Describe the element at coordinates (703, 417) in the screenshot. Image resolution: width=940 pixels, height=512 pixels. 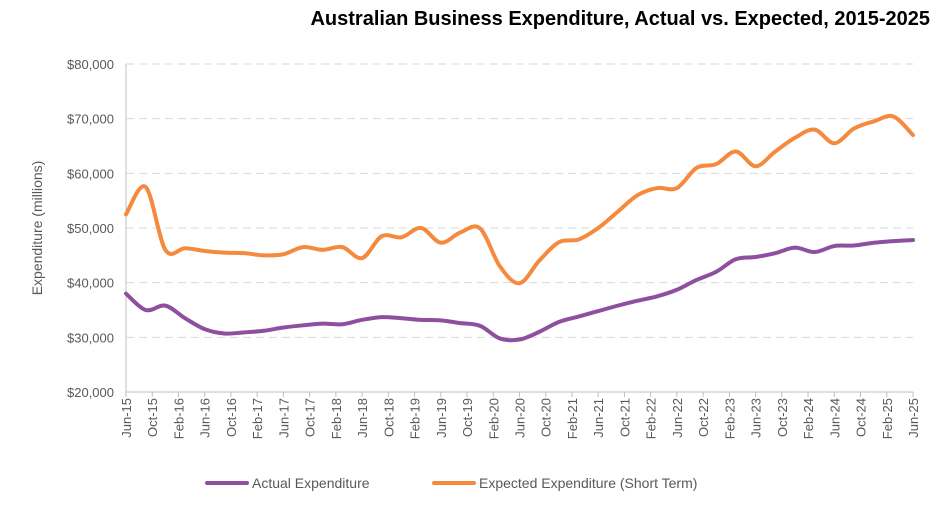
I see `x-tick-label: Oct-22` at that location.